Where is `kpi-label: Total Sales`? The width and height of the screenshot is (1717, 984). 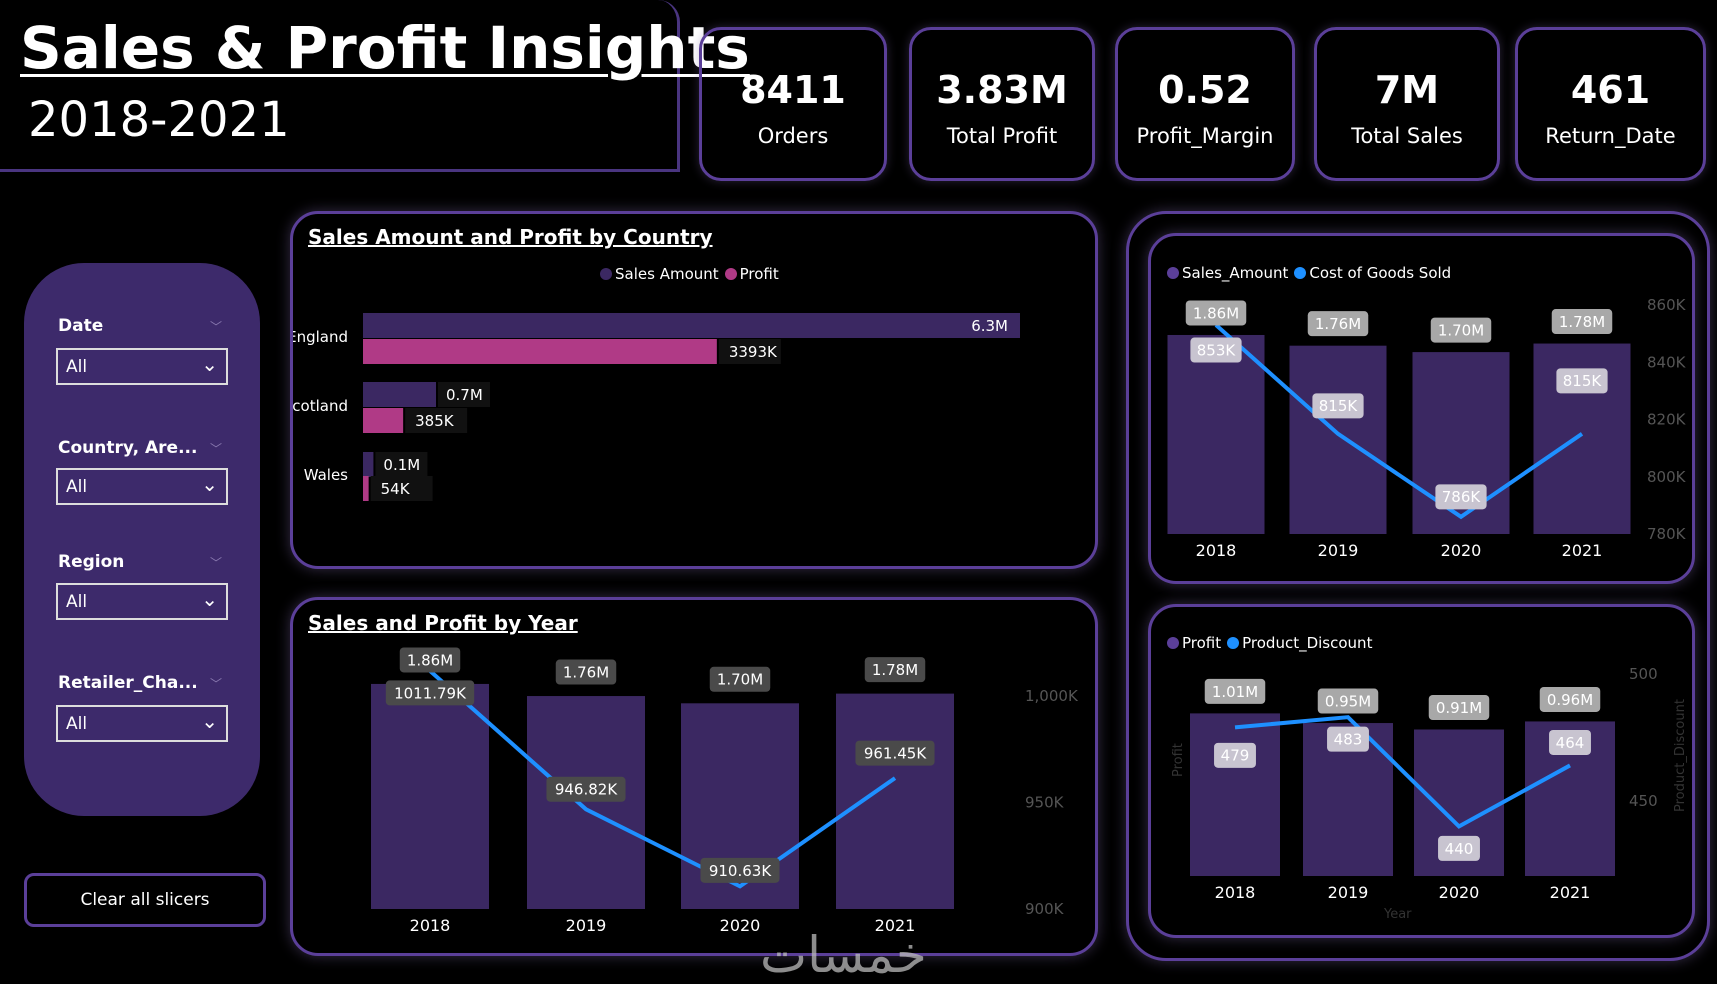
kpi-label: Total Sales is located at coordinates (1407, 136).